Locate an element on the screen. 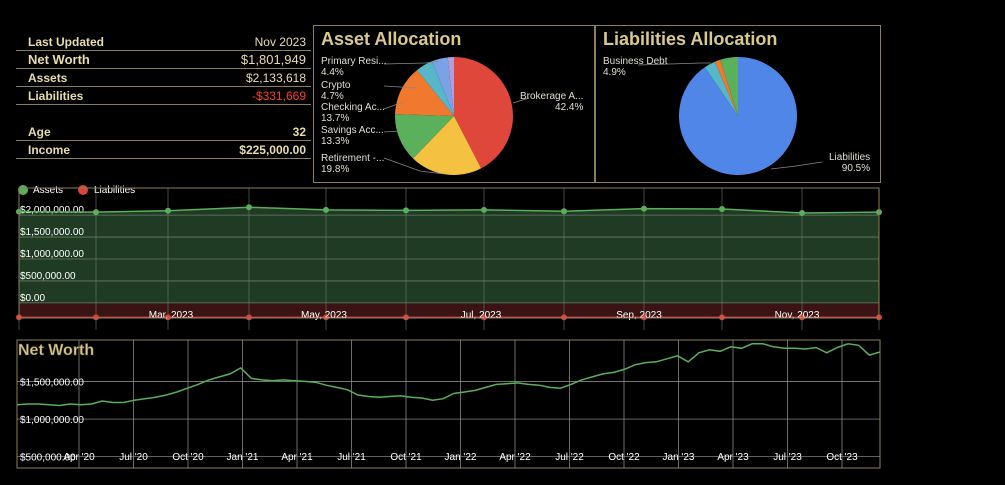 This screenshot has width=1005, height=485. last-updated-label: Last Updated is located at coordinates (66, 41).